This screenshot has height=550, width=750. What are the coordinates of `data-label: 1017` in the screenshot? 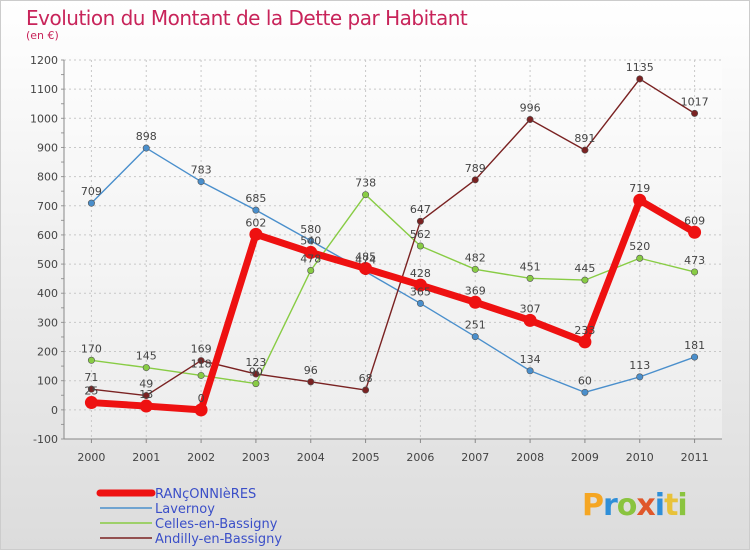 It's located at (695, 101).